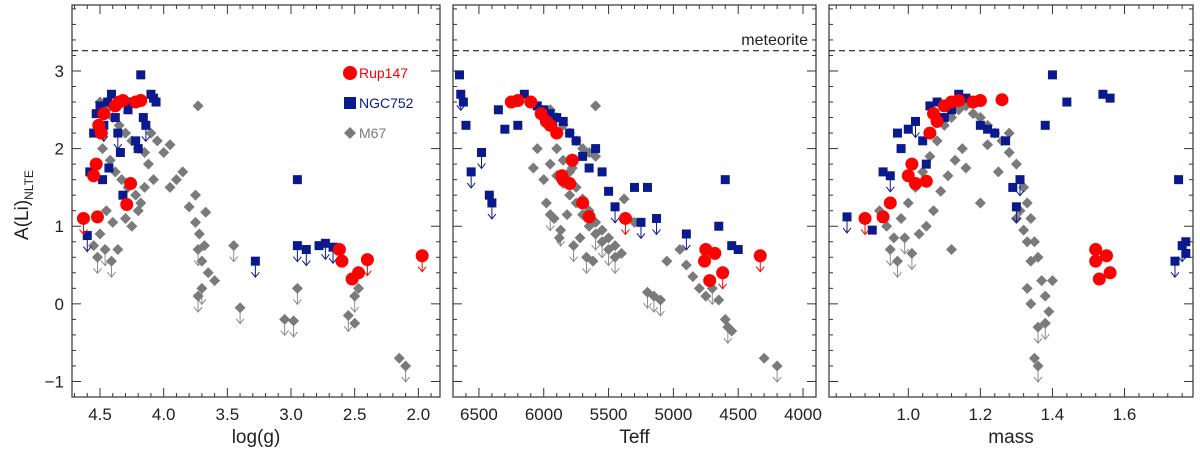 This screenshot has width=1200, height=455. Describe the element at coordinates (419, 414) in the screenshot. I see `x-tick-label: 2.0` at that location.